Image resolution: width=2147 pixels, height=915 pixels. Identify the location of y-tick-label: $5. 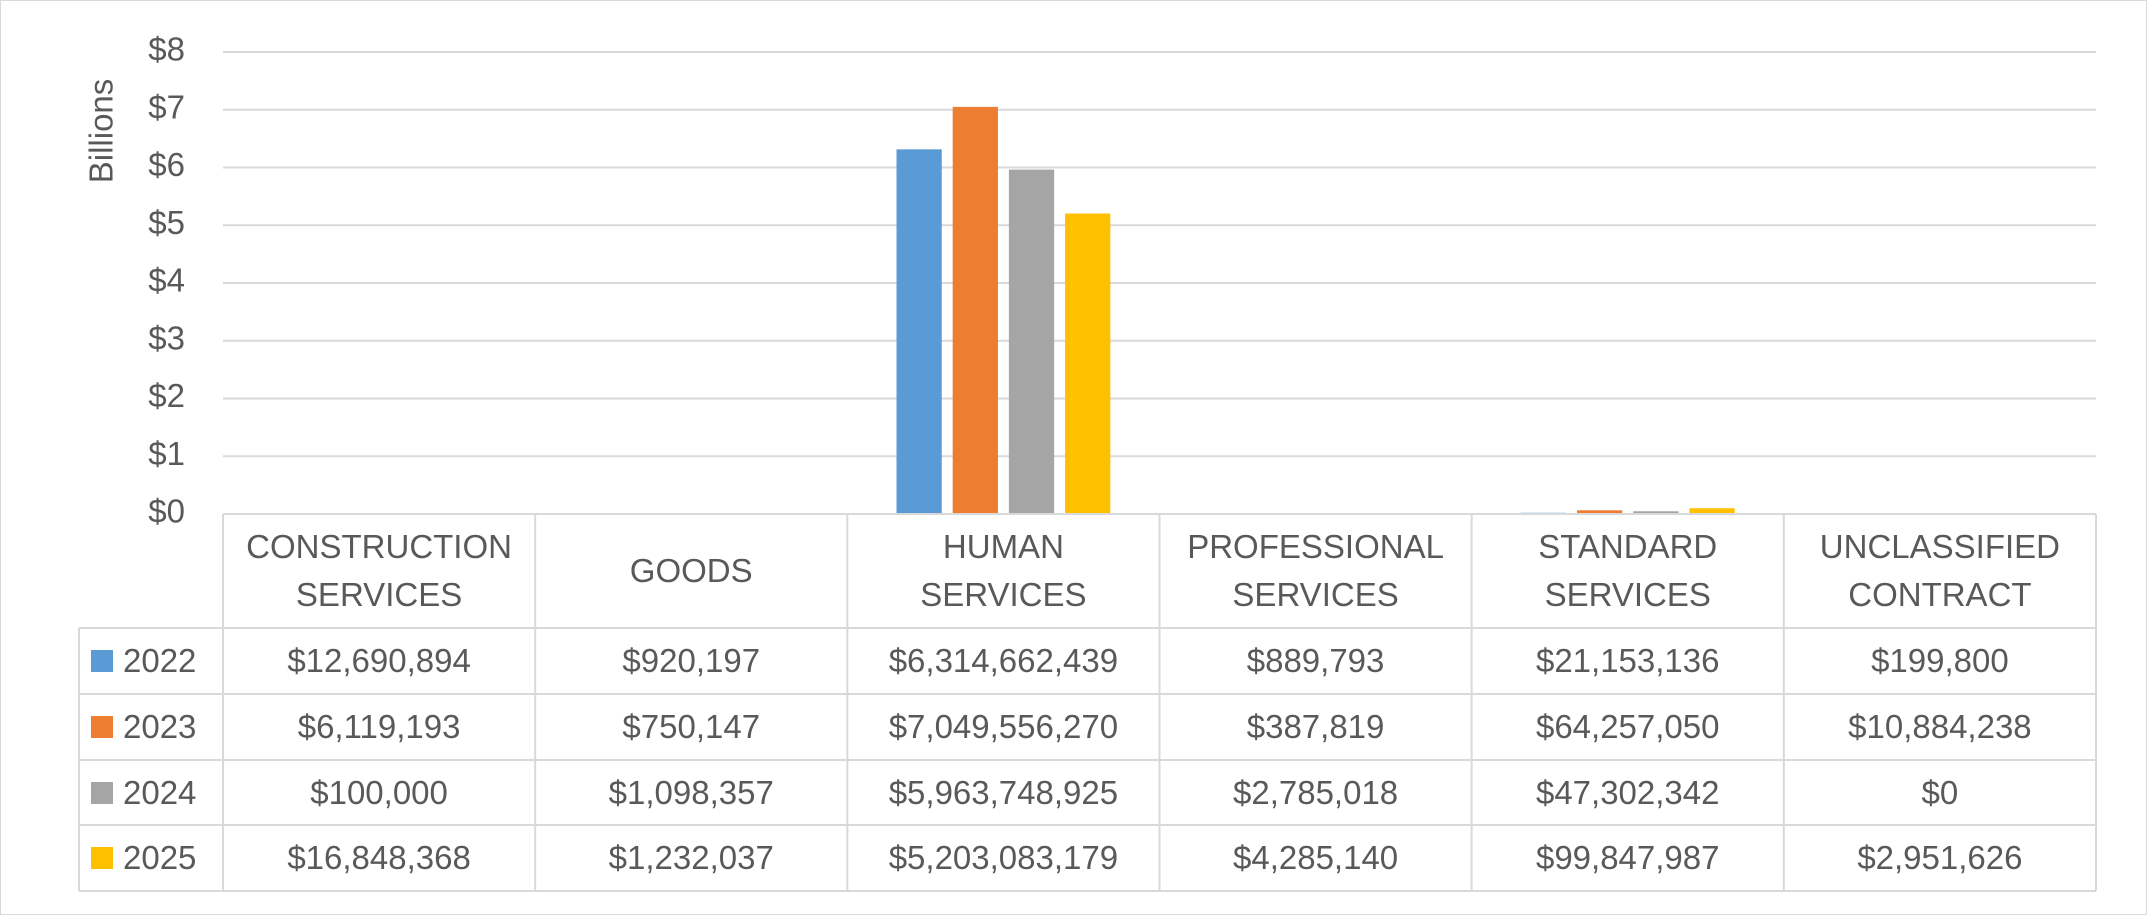
(166, 222).